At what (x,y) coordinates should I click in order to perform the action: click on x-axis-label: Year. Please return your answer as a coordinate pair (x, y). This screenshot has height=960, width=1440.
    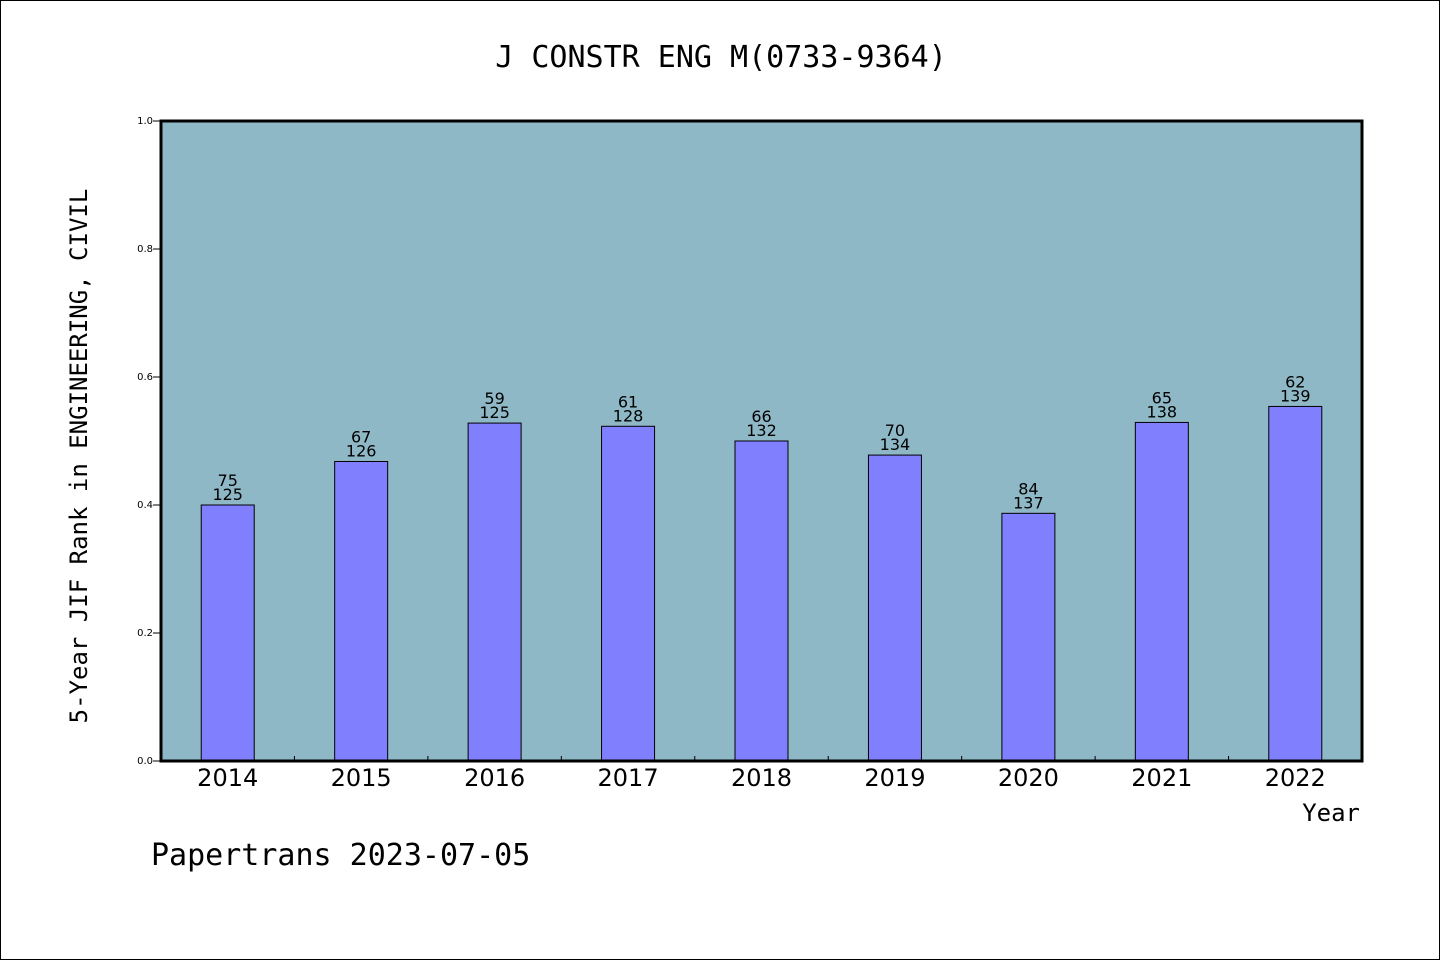
    Looking at the image, I should click on (1331, 813).